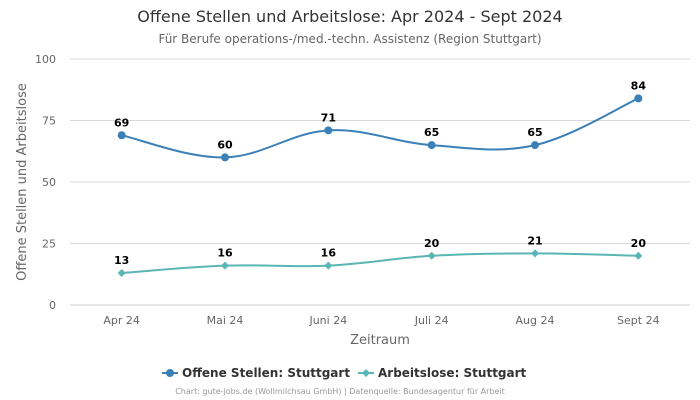 The image size is (700, 400). What do you see at coordinates (535, 320) in the screenshot?
I see `x-tick-label: Aug 24` at bounding box center [535, 320].